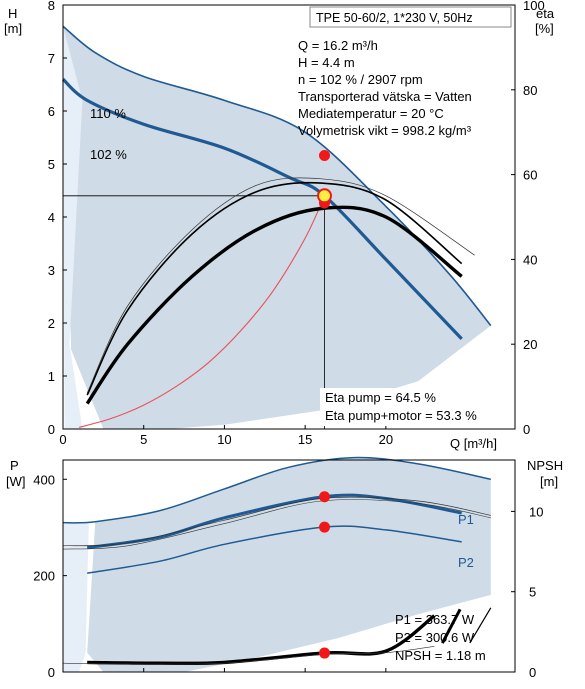 The height and width of the screenshot is (689, 585). What do you see at coordinates (410, 407) in the screenshot?
I see `eta-text-background` at bounding box center [410, 407].